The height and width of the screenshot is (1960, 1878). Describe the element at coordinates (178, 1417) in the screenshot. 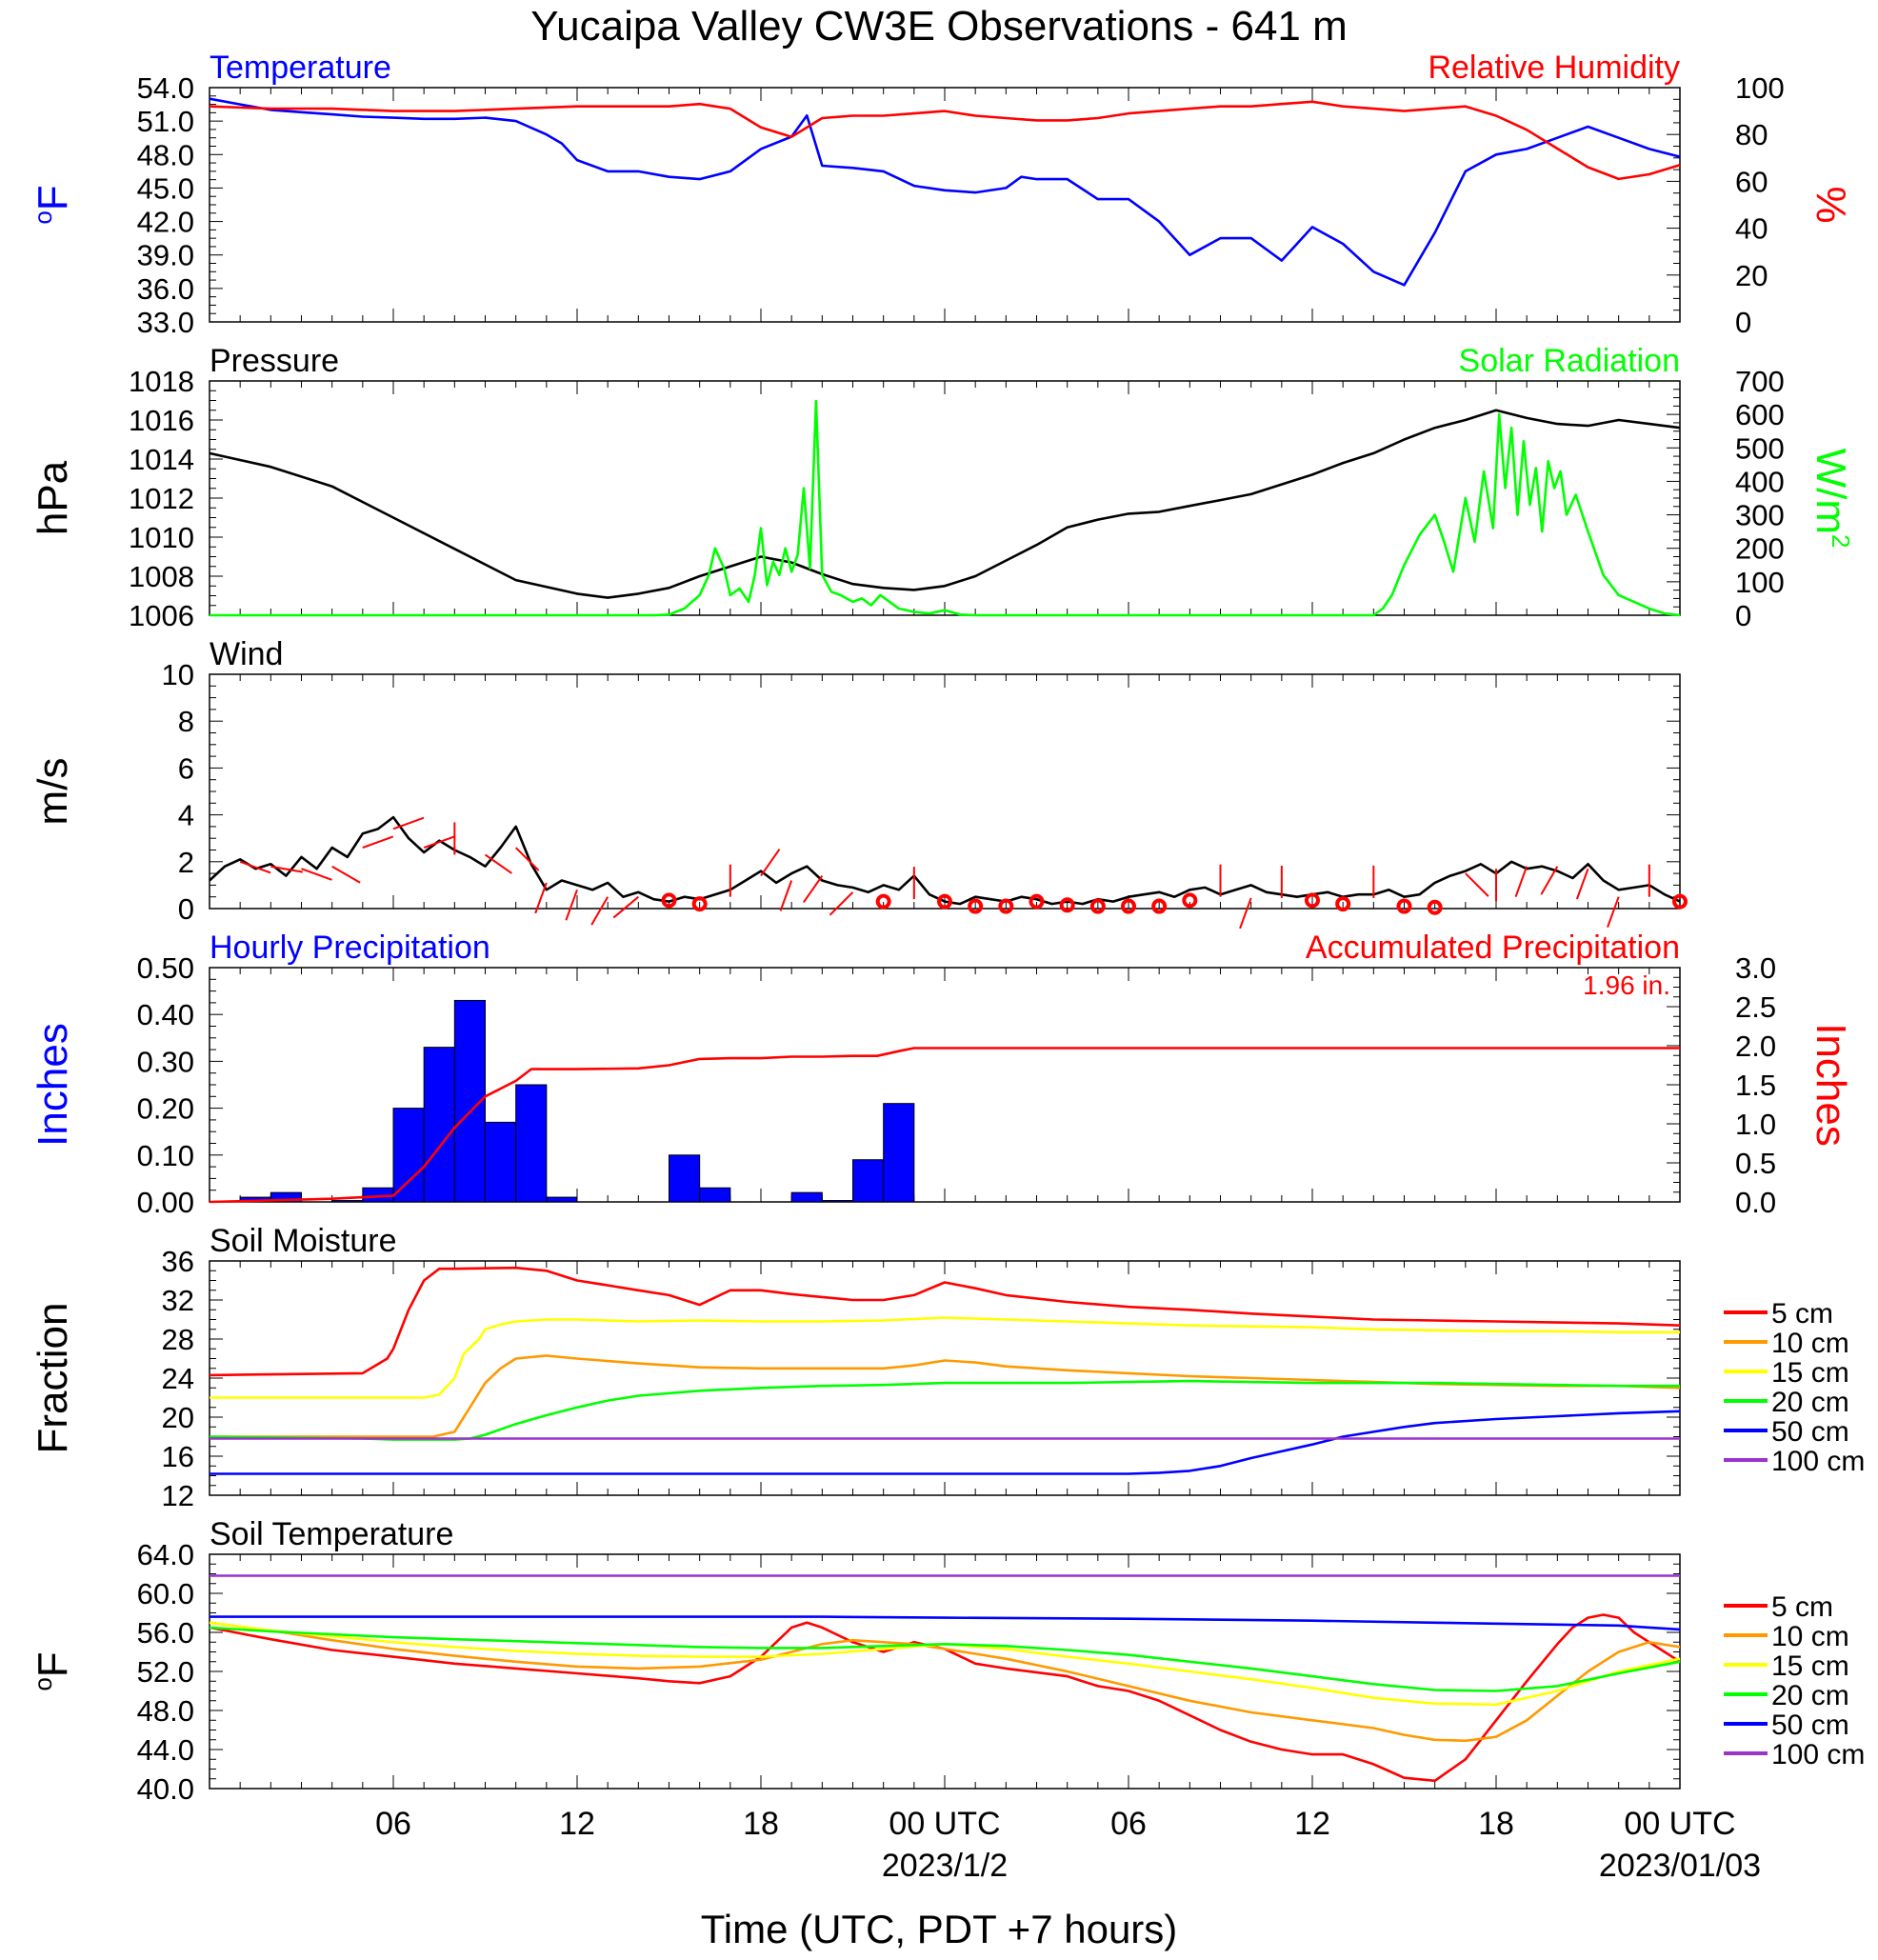

I see `y-tick-label-left: 20` at that location.